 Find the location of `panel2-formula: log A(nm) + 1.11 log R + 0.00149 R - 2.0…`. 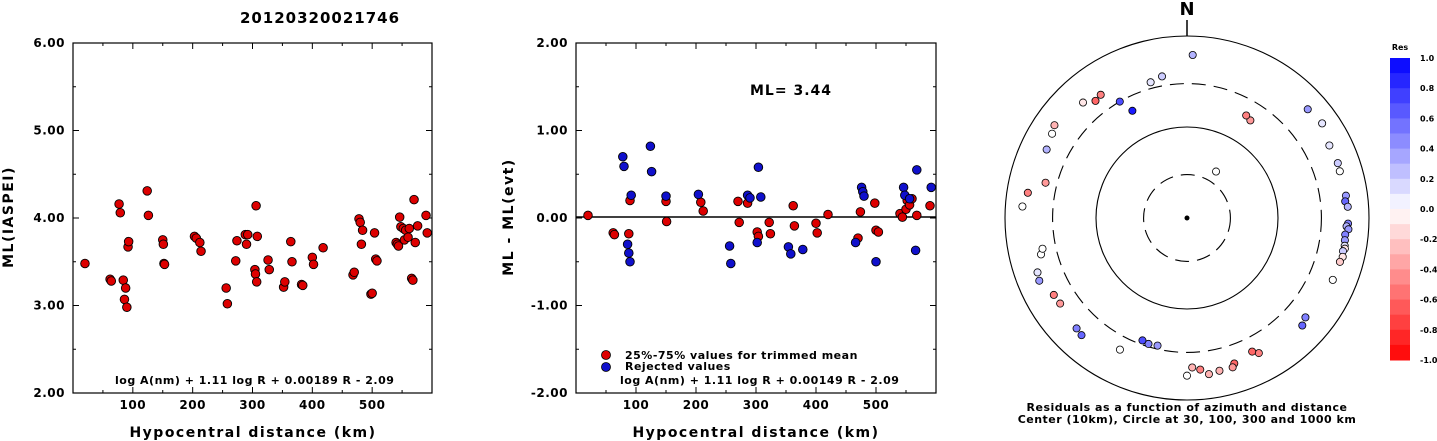

panel2-formula: log A(nm) + 1.11 log R + 0.00149 R - 2.0… is located at coordinates (759, 380).